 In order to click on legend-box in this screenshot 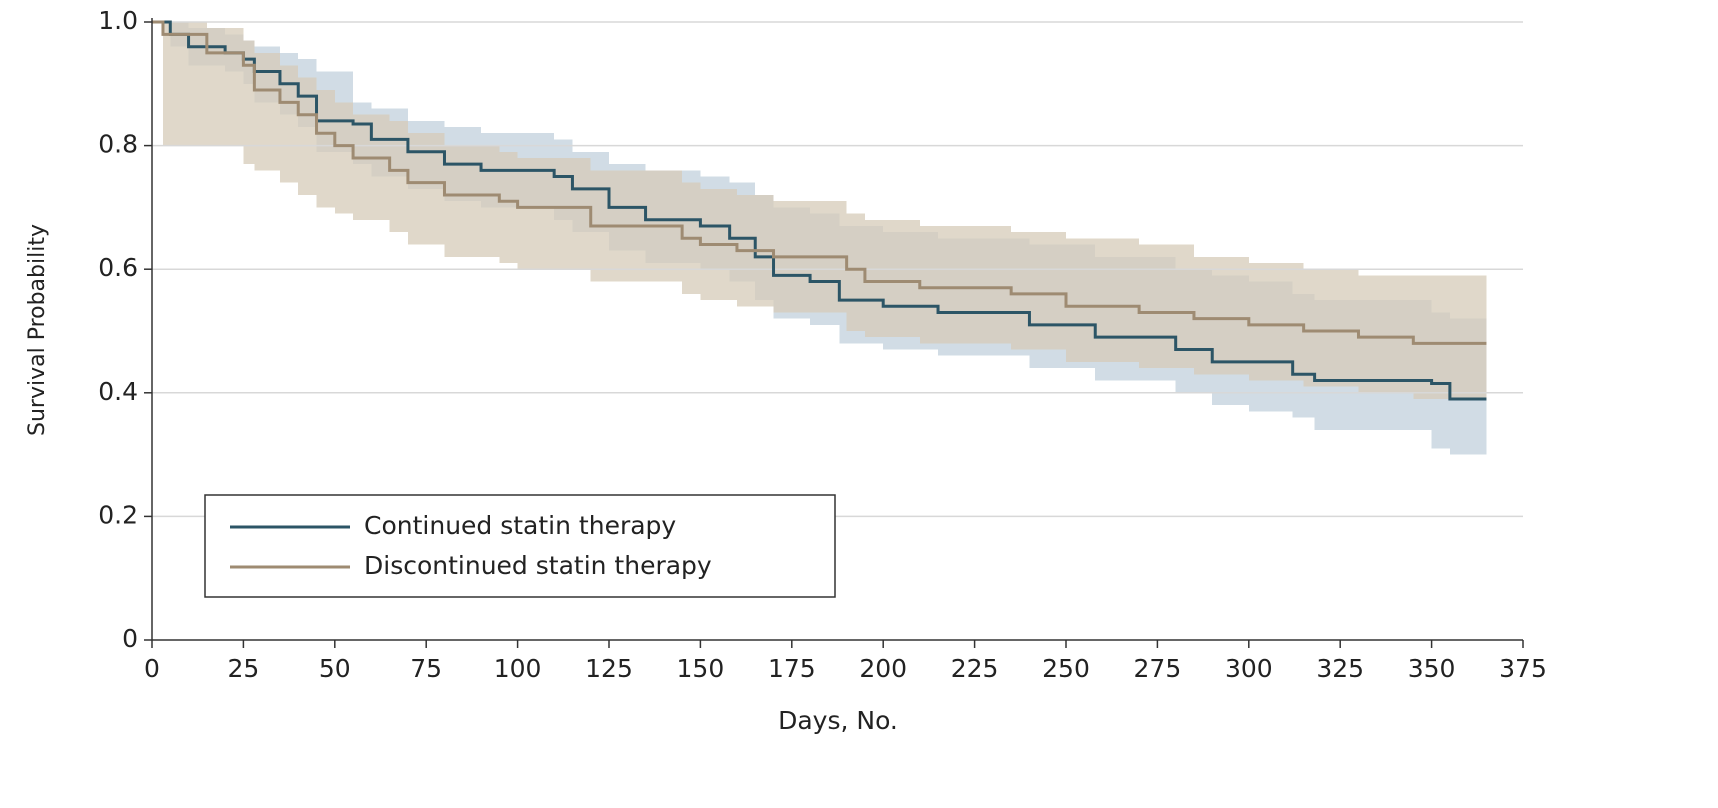, I will do `click(520, 546)`.